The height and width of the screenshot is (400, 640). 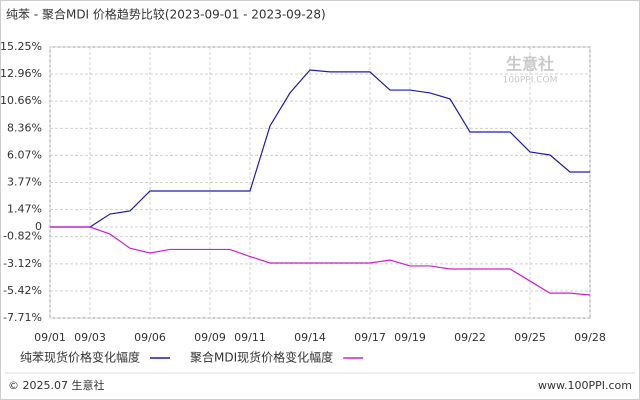 What do you see at coordinates (150, 337) in the screenshot?
I see `x-tick-label: 09/06` at bounding box center [150, 337].